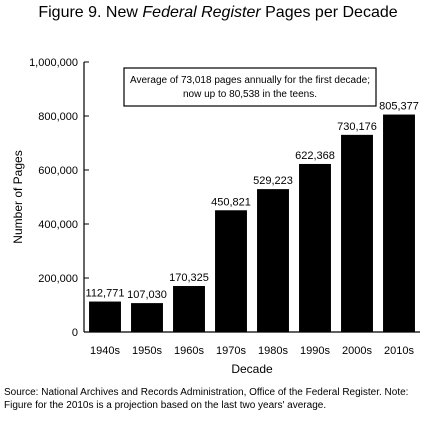  Describe the element at coordinates (189, 351) in the screenshot. I see `x-tick-label: 1960s` at that location.